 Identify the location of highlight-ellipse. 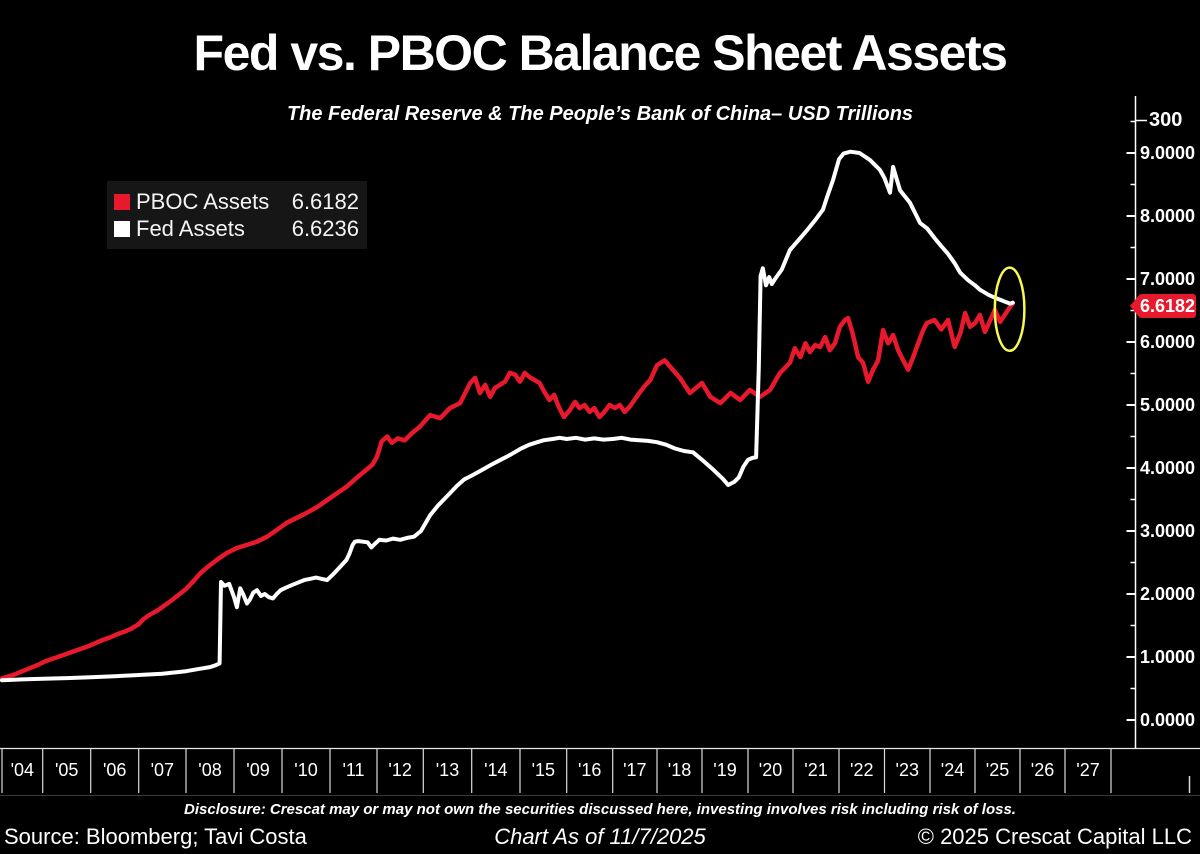
(1009, 309).